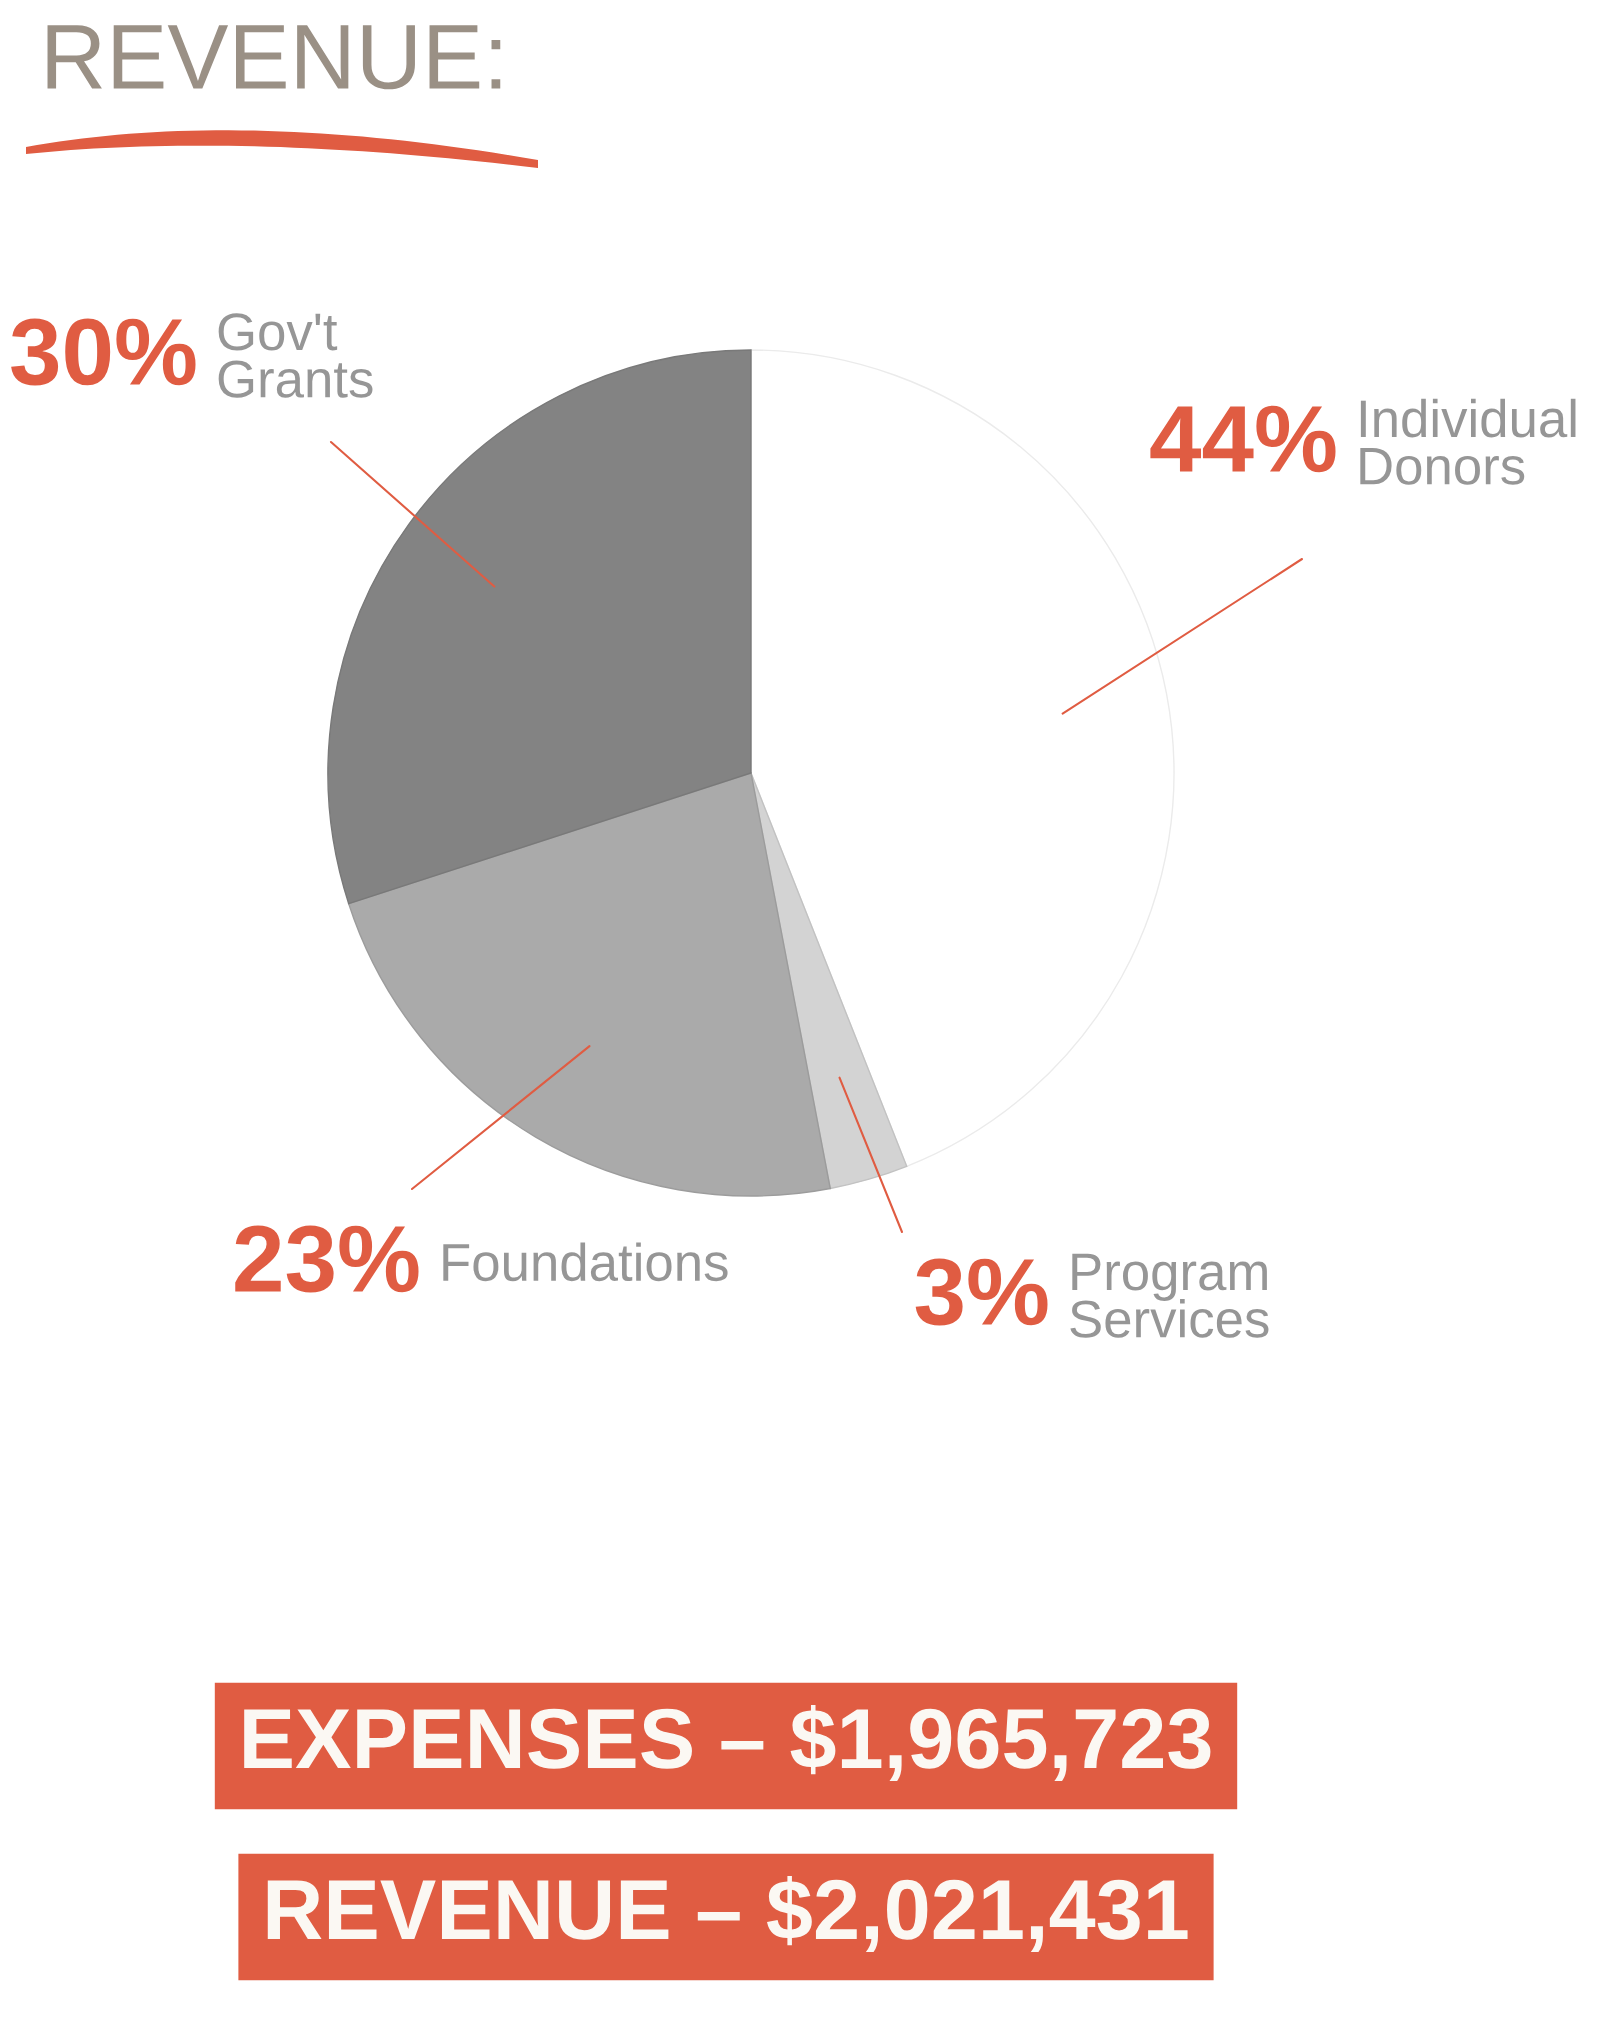 The height and width of the screenshot is (2038, 1604). I want to click on data-label: 3%, so click(981, 1292).